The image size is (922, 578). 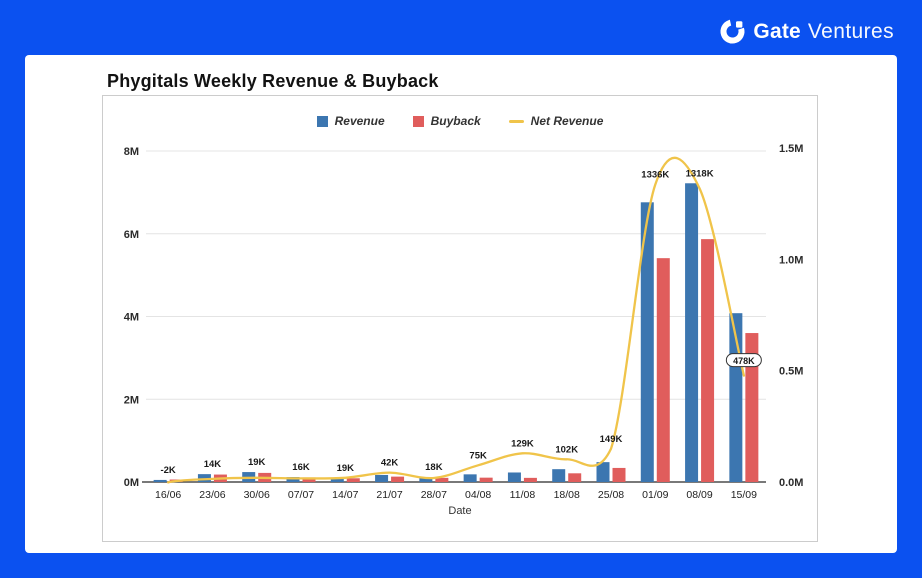 I want to click on legend-item-buyback: Buyback, so click(x=446, y=121).